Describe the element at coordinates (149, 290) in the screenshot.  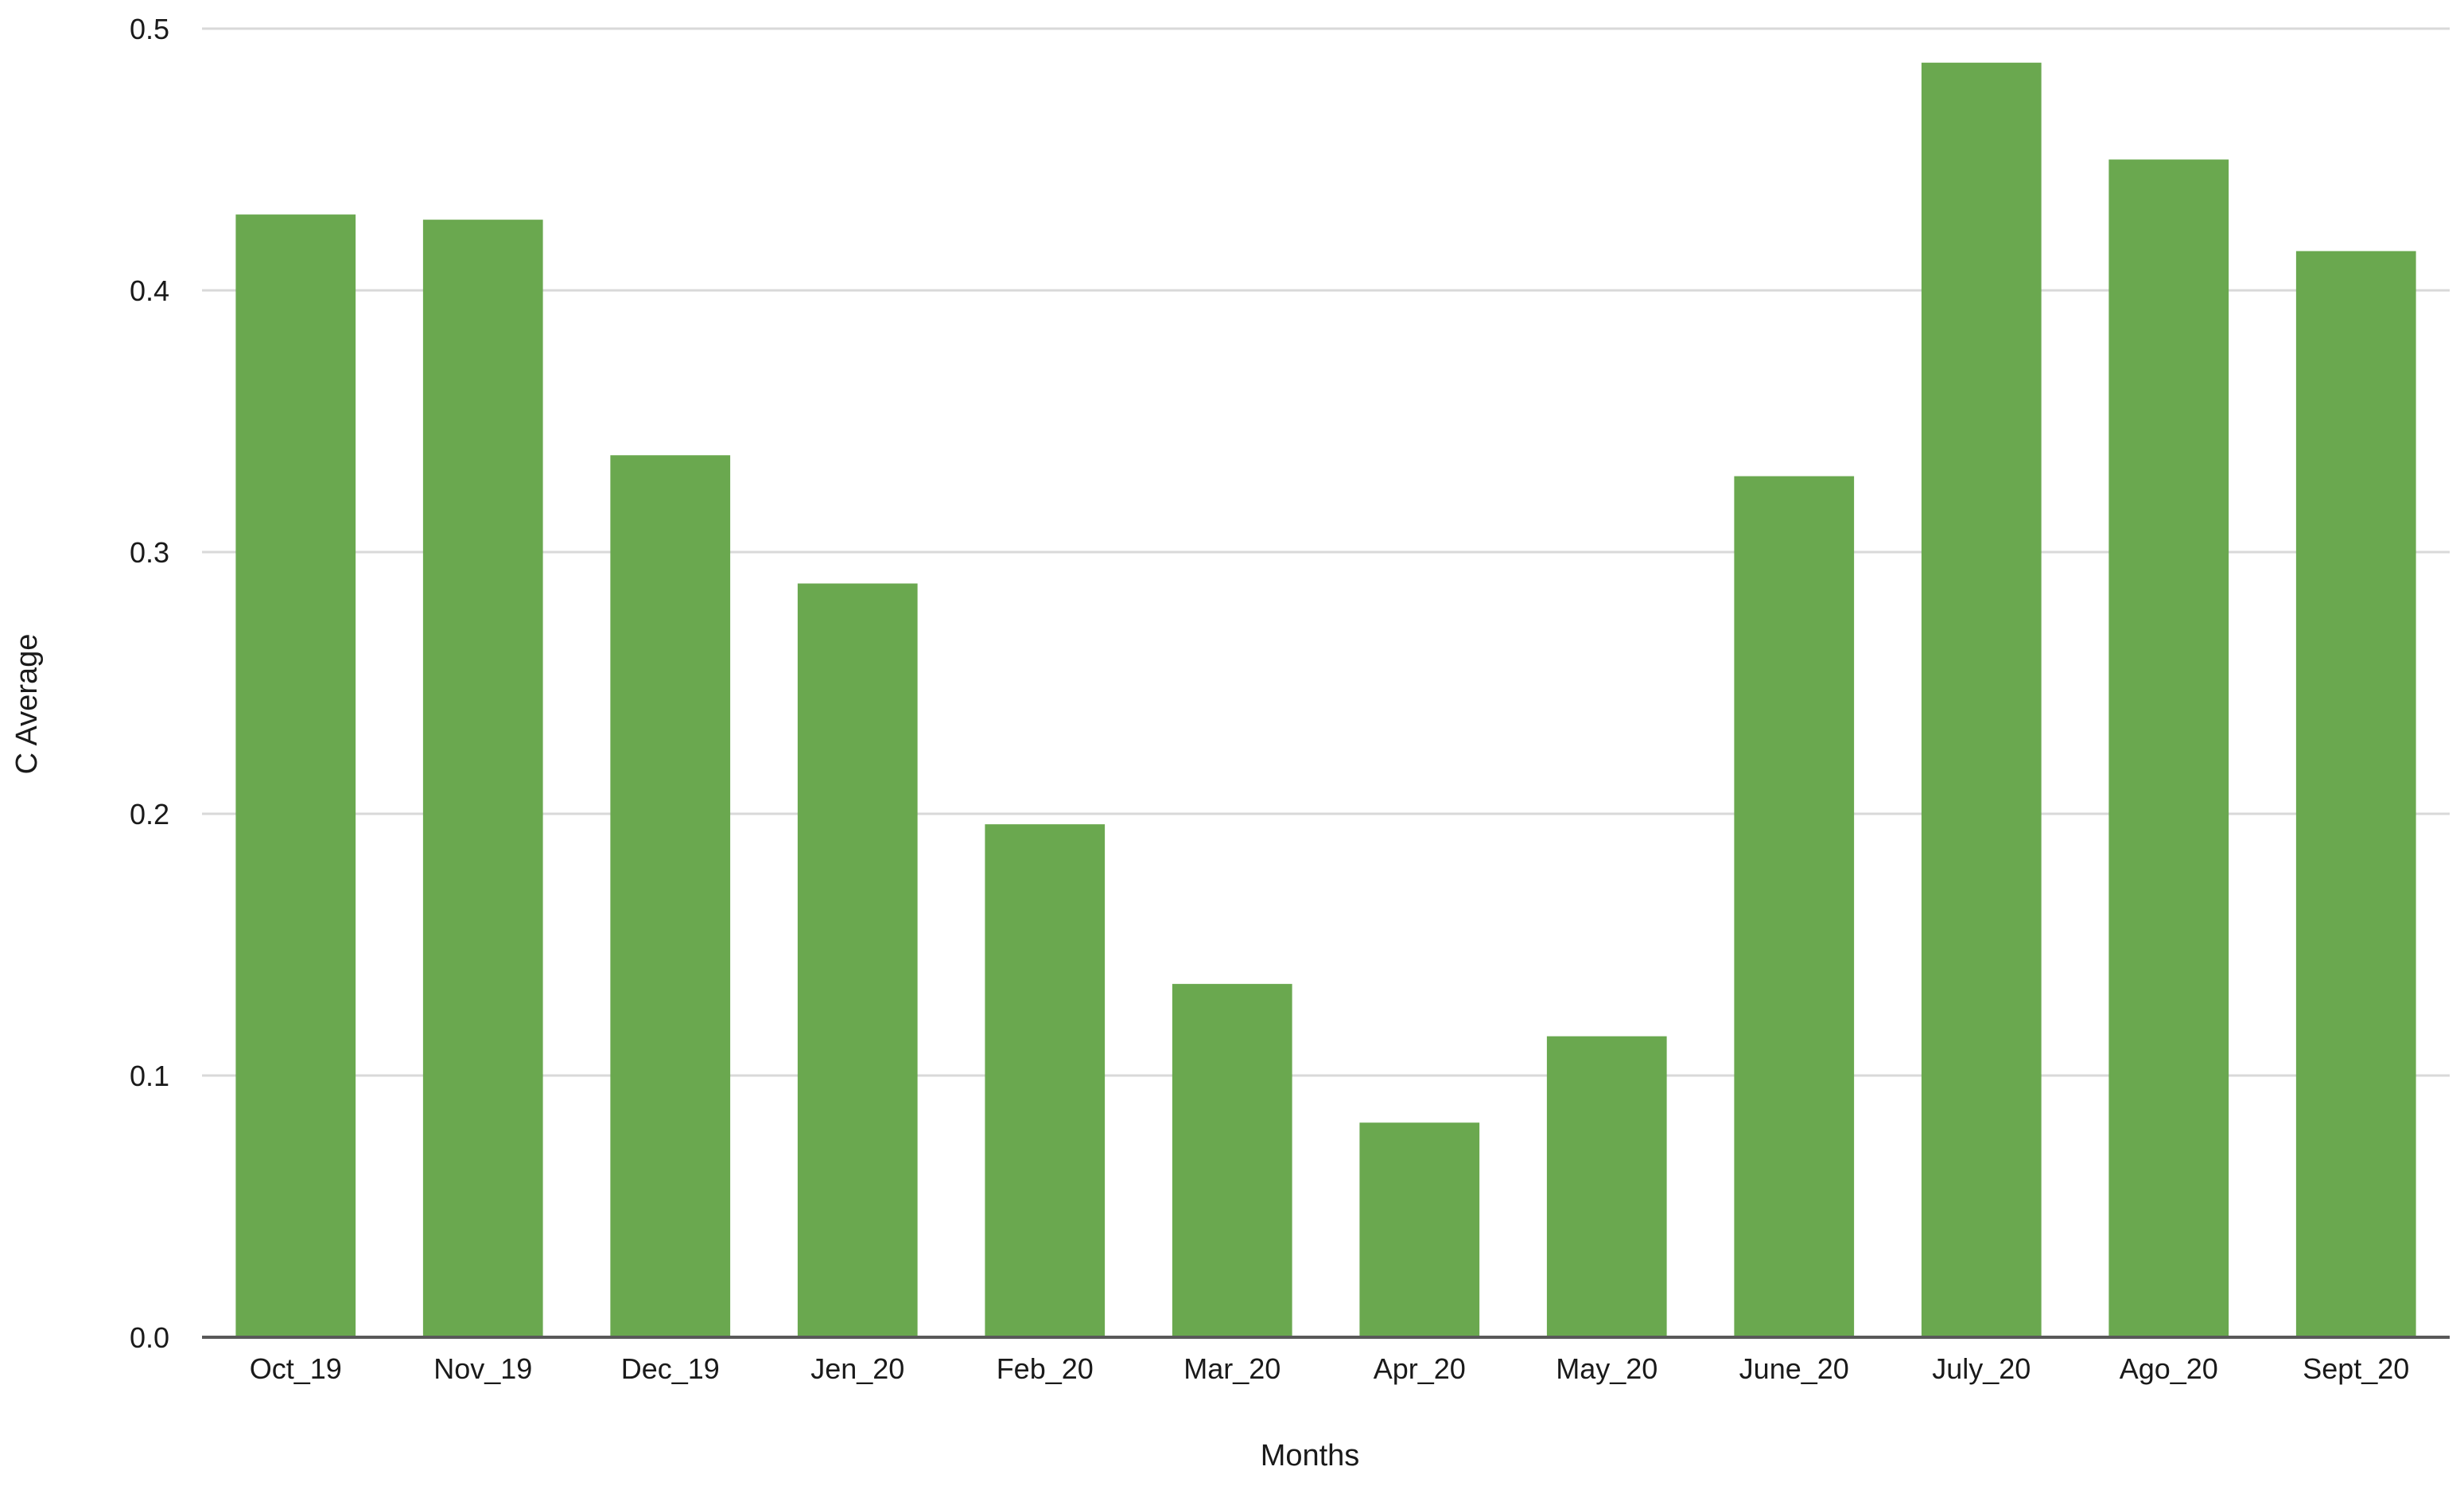
I see `y-tick-label: 0.4` at that location.